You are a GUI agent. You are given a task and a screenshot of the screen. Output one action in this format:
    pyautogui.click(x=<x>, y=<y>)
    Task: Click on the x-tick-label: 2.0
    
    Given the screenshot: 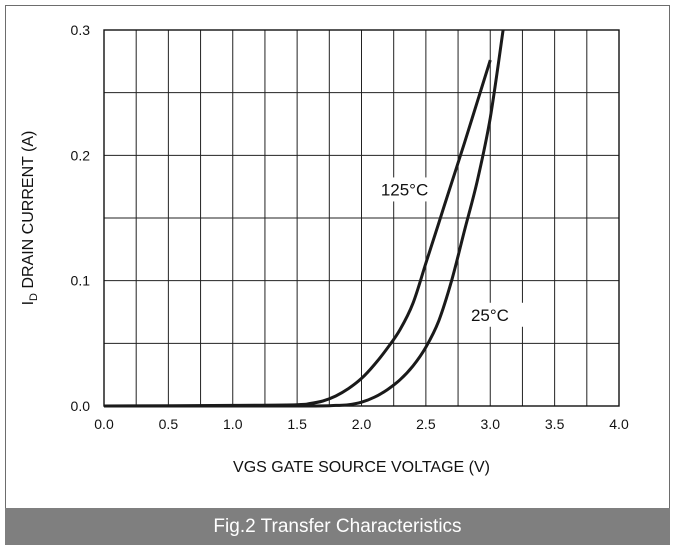 What is the action you would take?
    pyautogui.click(x=362, y=424)
    